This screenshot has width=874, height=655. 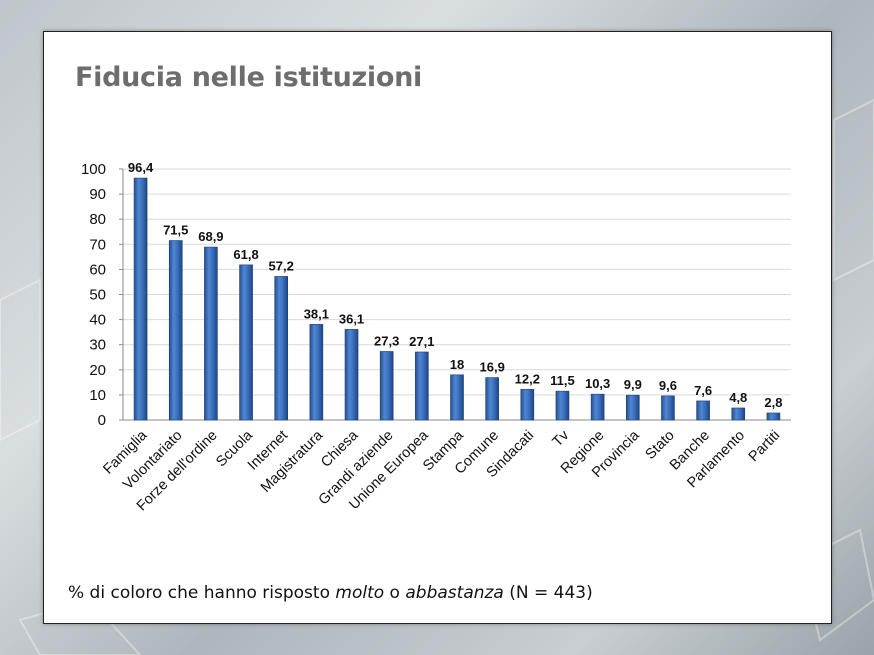 I want to click on data-label: 71,5, so click(x=175, y=230).